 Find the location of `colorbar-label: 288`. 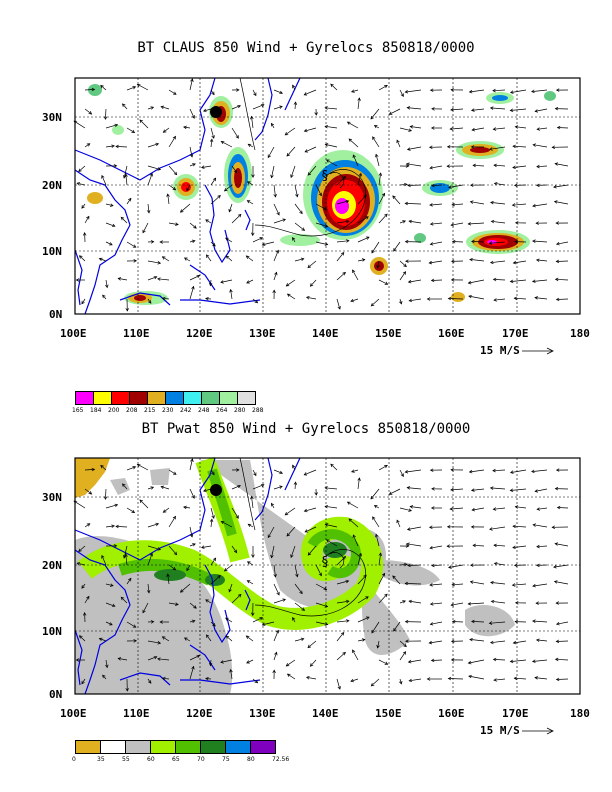

colorbar-label: 288 is located at coordinates (258, 410).